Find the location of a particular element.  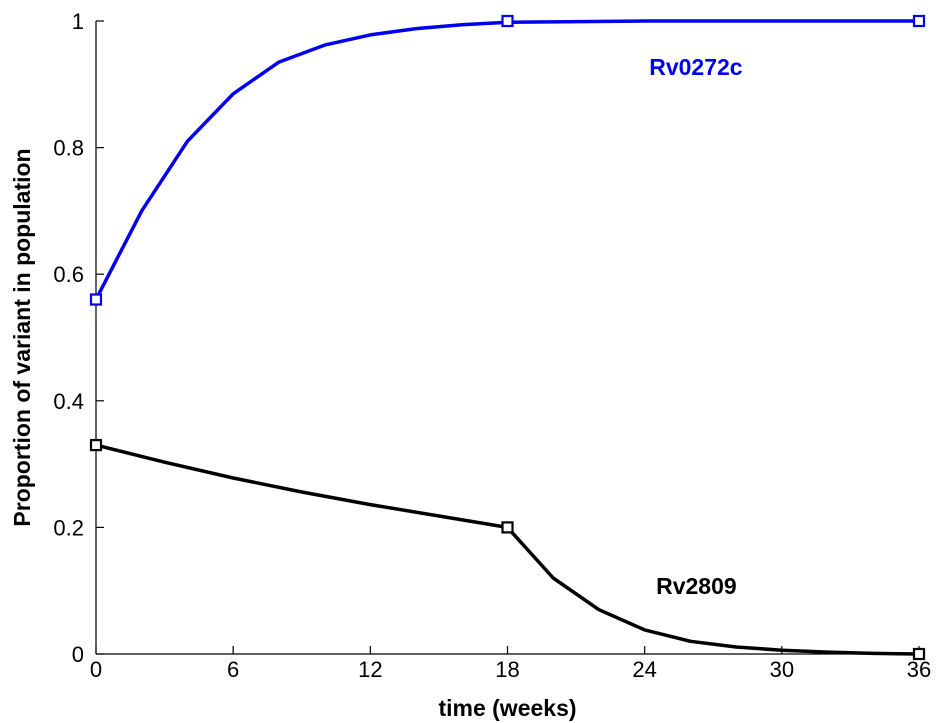

x-tick-label: 30 is located at coordinates (782, 669).